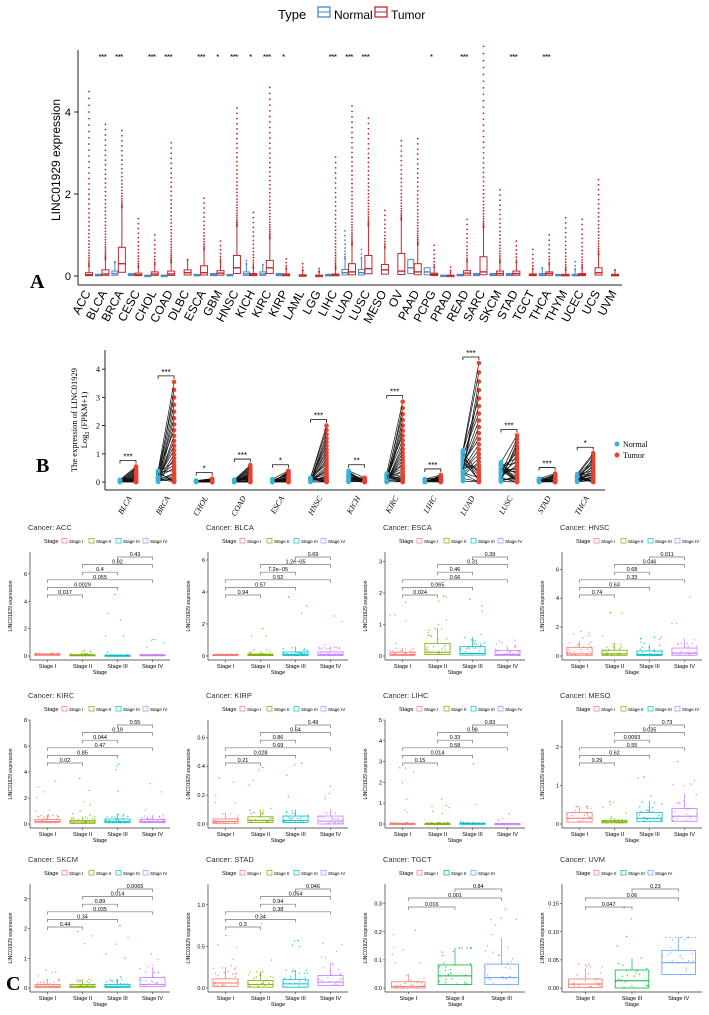  I want to click on subplot-title: Cancer: UVM, so click(582, 859).